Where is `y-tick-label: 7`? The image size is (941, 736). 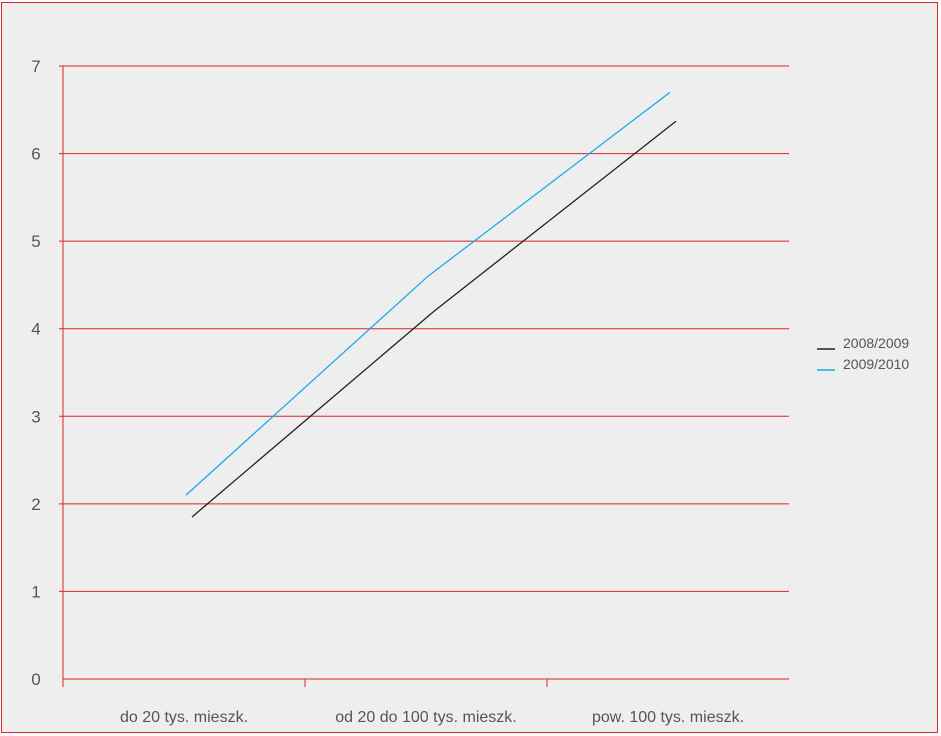
y-tick-label: 7 is located at coordinates (35, 66).